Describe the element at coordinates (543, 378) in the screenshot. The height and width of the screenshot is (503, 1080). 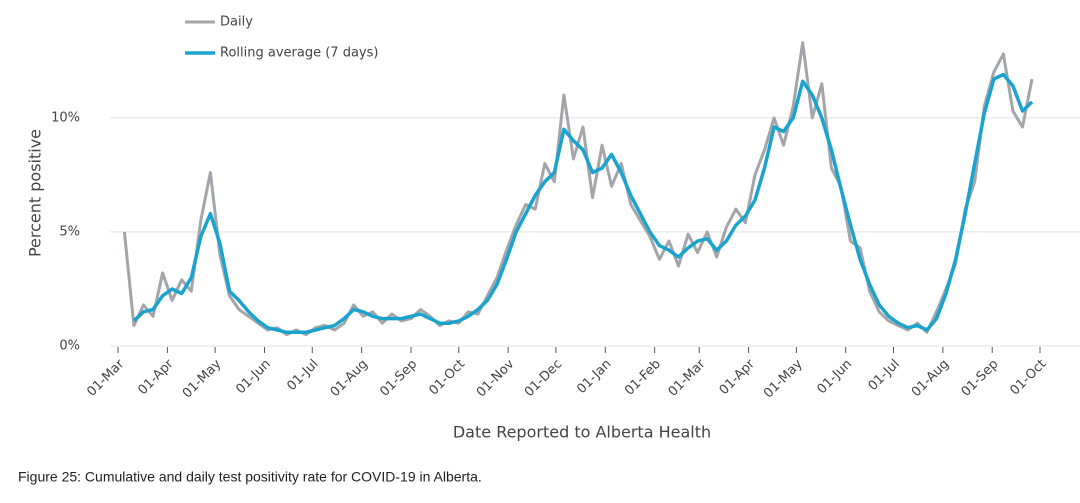
I see `x-tick-label: 01-Dec` at that location.